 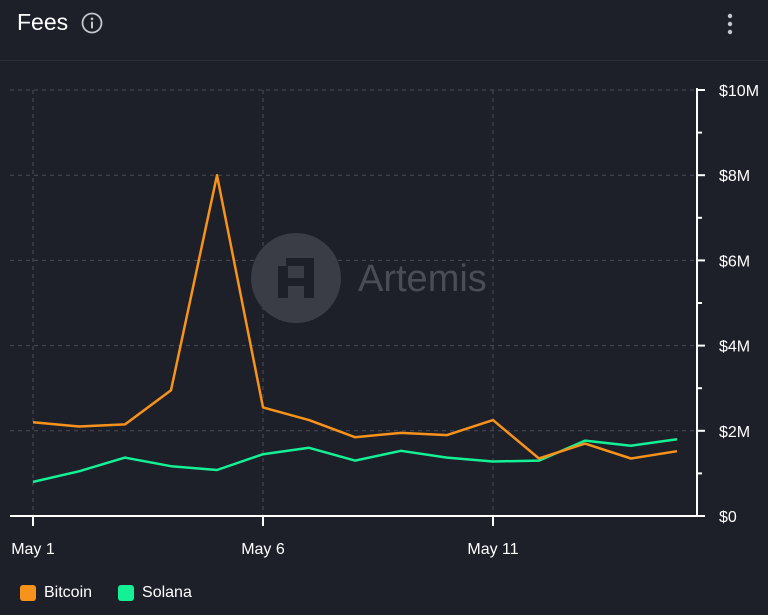 I want to click on y-tick-label: $10M, so click(x=739, y=91).